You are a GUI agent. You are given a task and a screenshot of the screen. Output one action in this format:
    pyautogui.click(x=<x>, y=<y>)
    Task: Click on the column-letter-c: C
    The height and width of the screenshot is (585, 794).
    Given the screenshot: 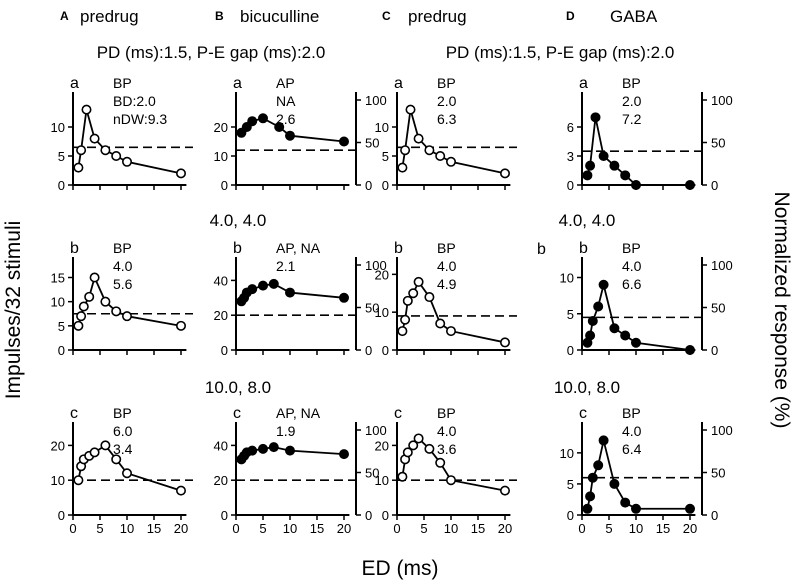 What is the action you would take?
    pyautogui.click(x=386, y=16)
    